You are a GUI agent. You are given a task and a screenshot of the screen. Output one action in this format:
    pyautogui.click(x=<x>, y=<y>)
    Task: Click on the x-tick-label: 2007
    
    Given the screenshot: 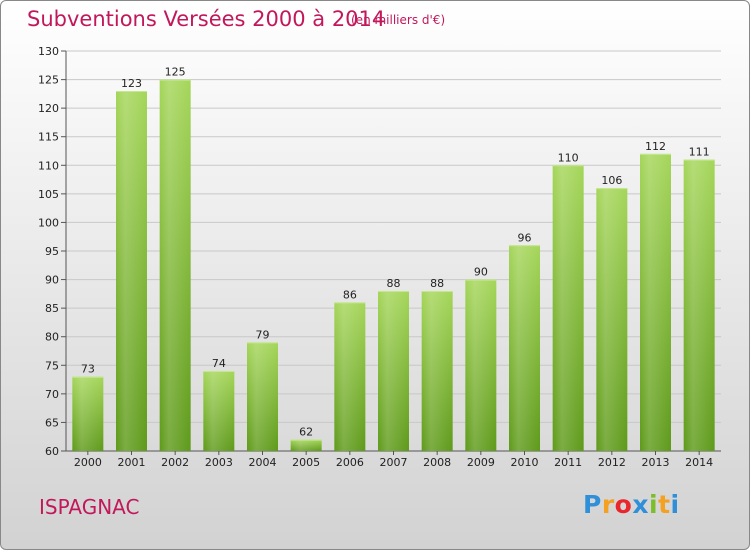 What is the action you would take?
    pyautogui.click(x=394, y=462)
    